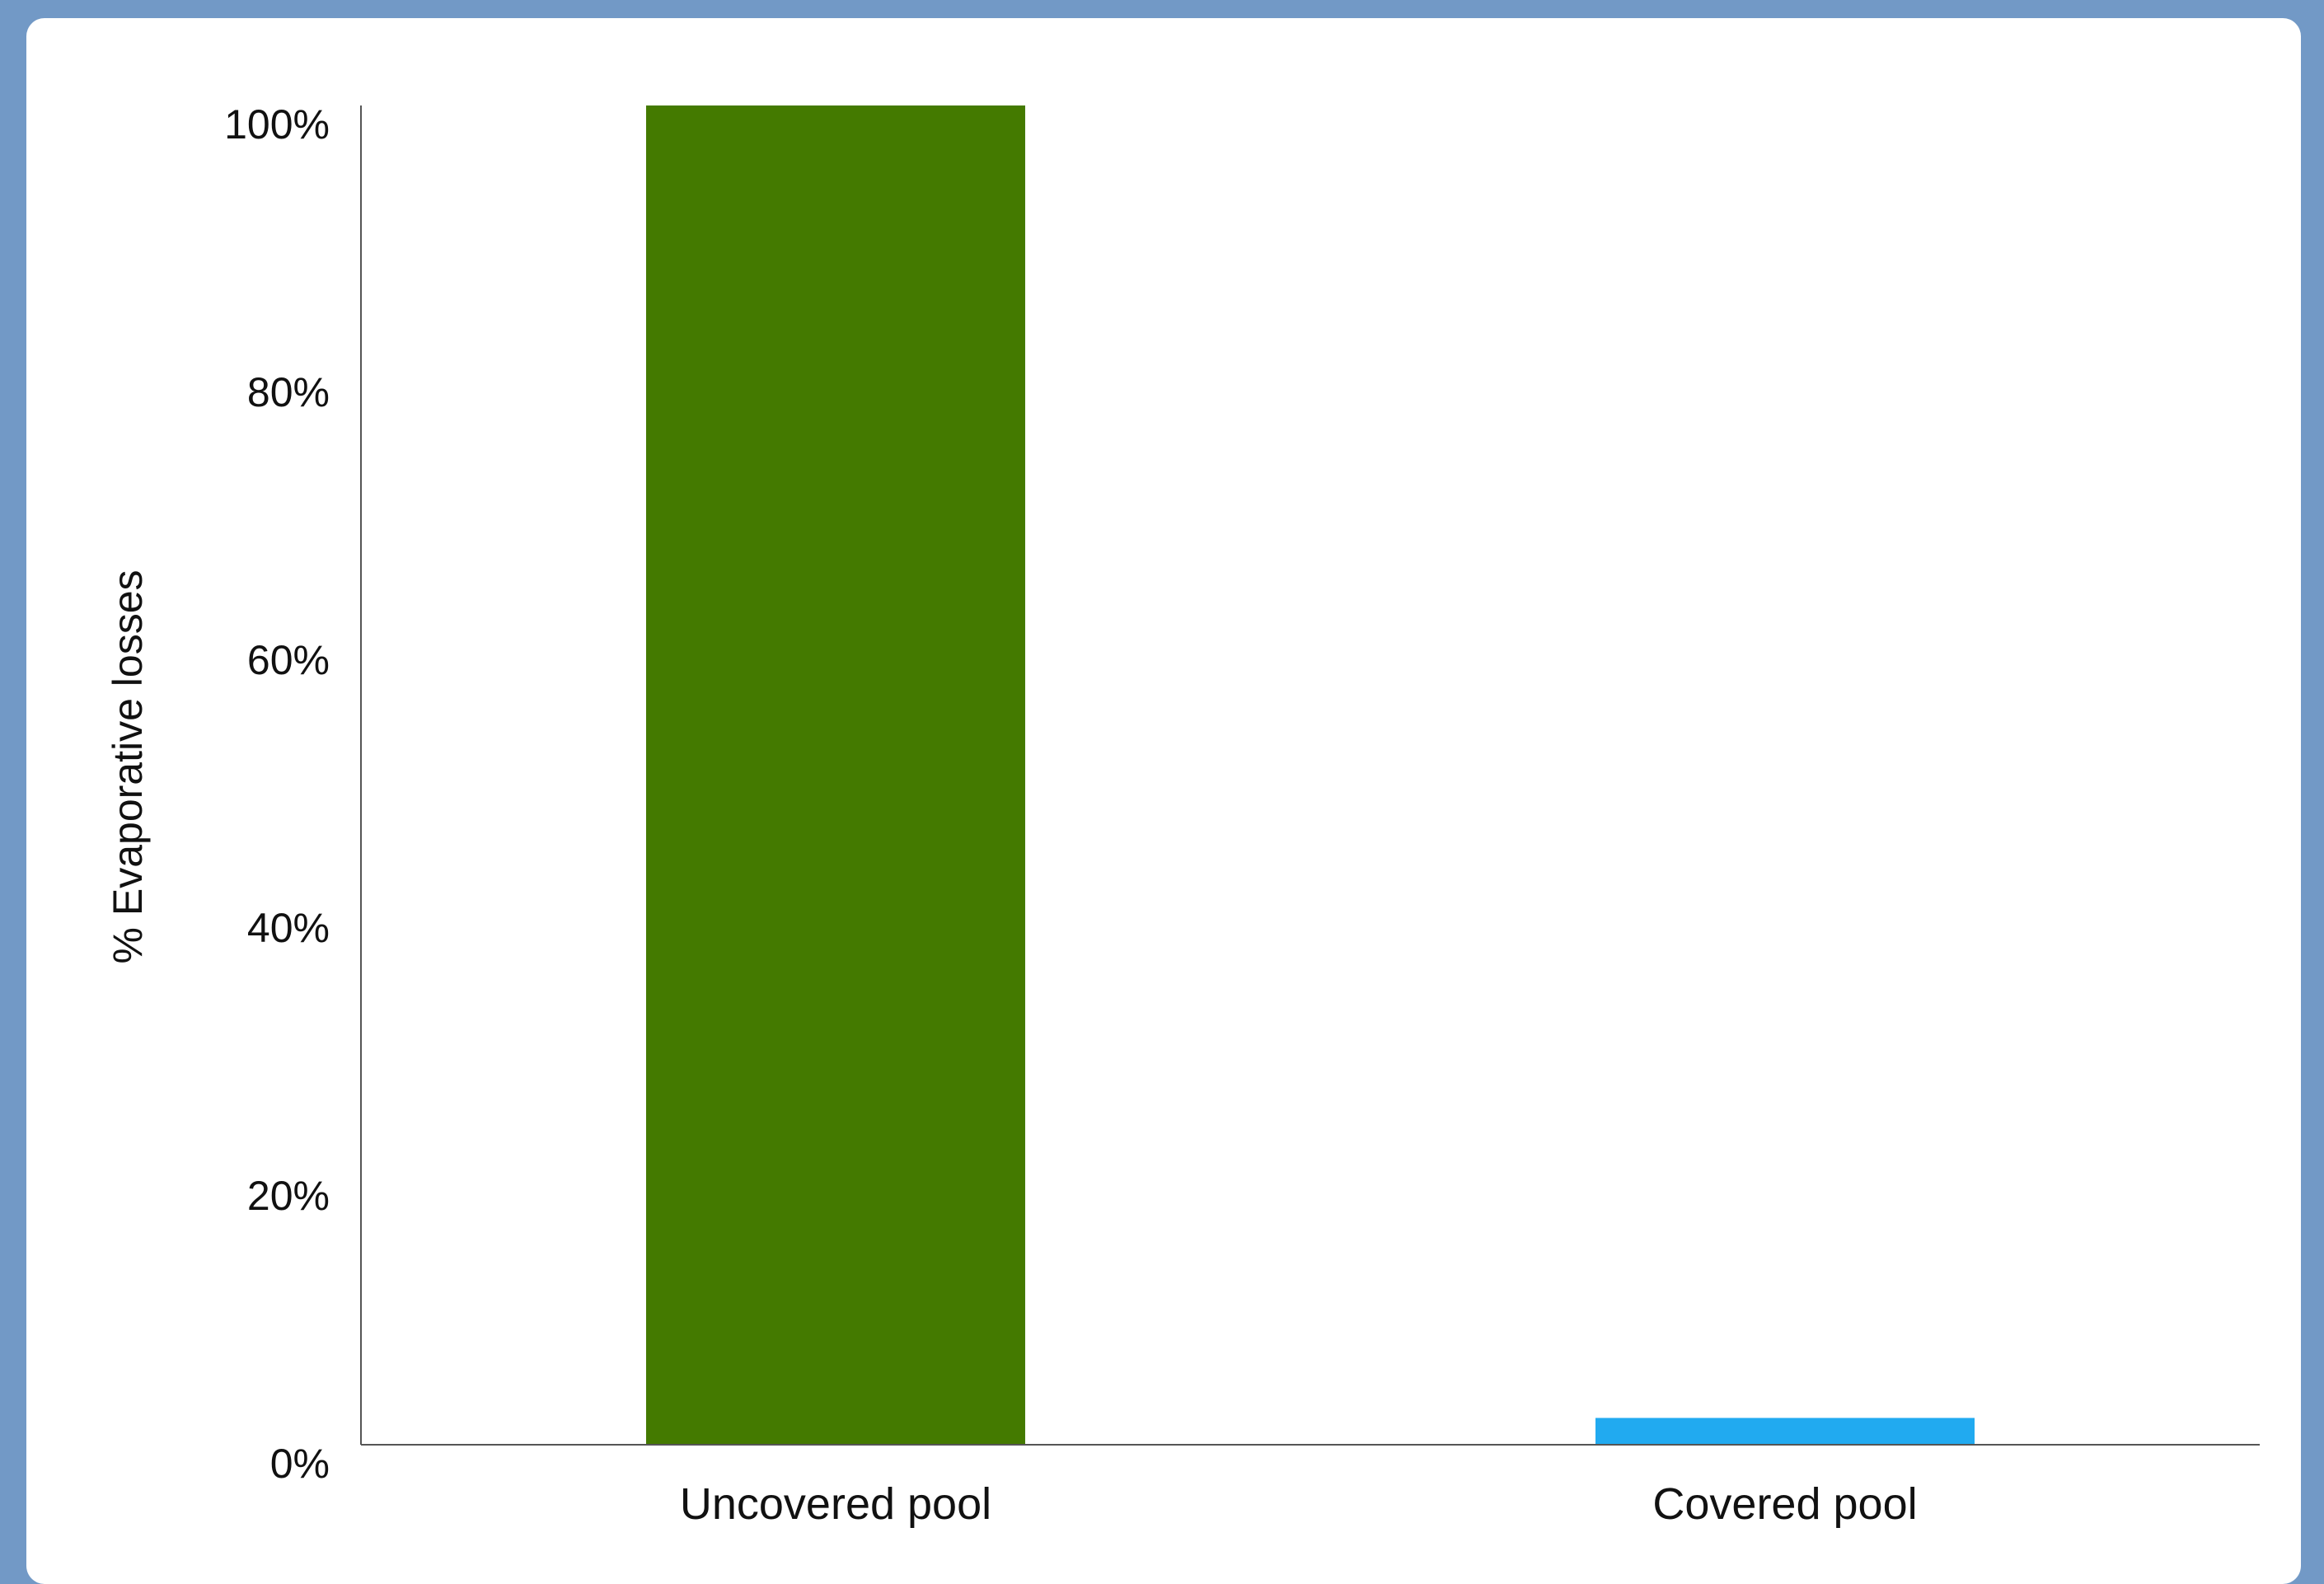 The height and width of the screenshot is (1584, 2324). I want to click on x-category-label: Uncovered pool, so click(836, 1504).